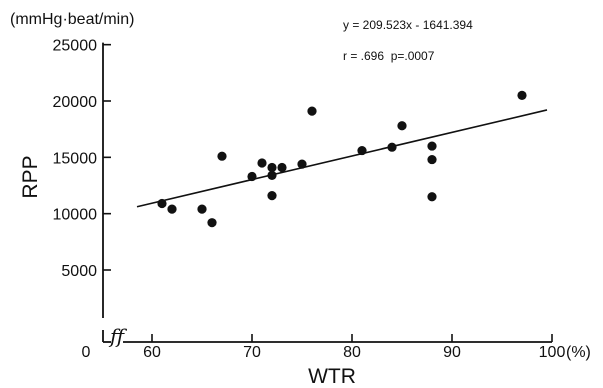 The image size is (603, 388). What do you see at coordinates (75, 158) in the screenshot?
I see `y-tick-label: 15000` at bounding box center [75, 158].